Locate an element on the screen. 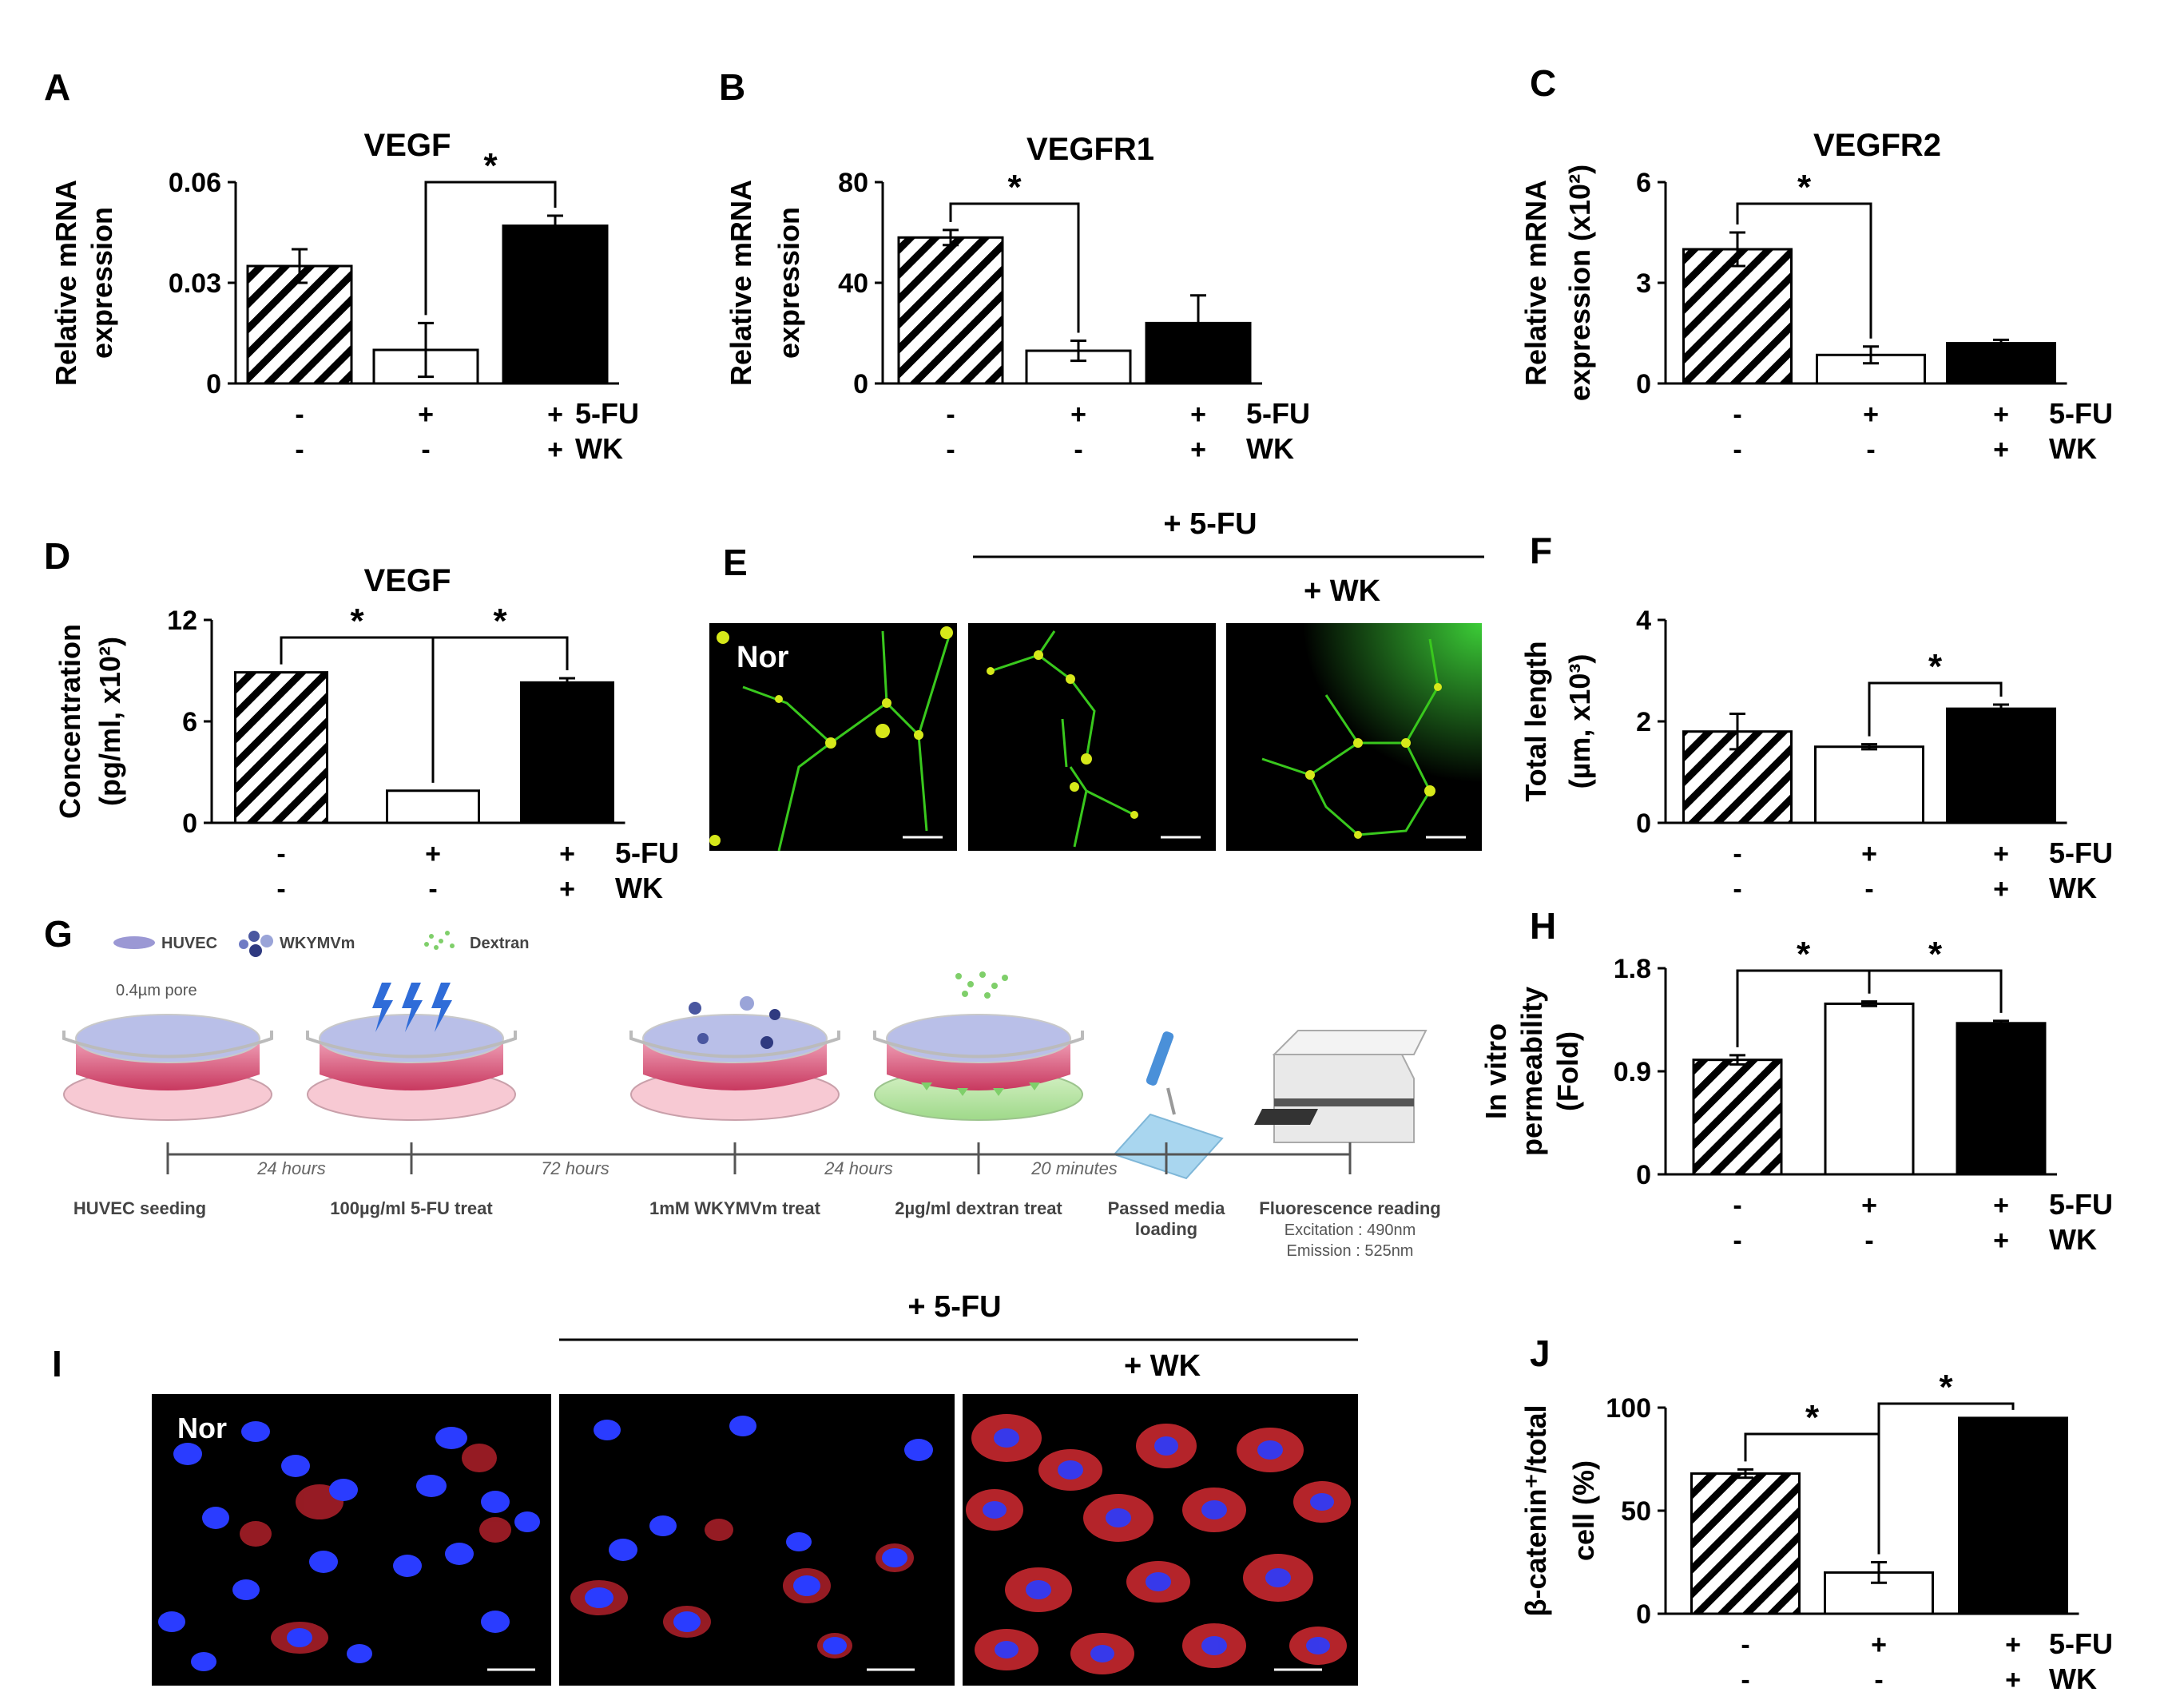 The image size is (2172, 1708). if-micrograph-5fu-wk is located at coordinates (1160, 1540).